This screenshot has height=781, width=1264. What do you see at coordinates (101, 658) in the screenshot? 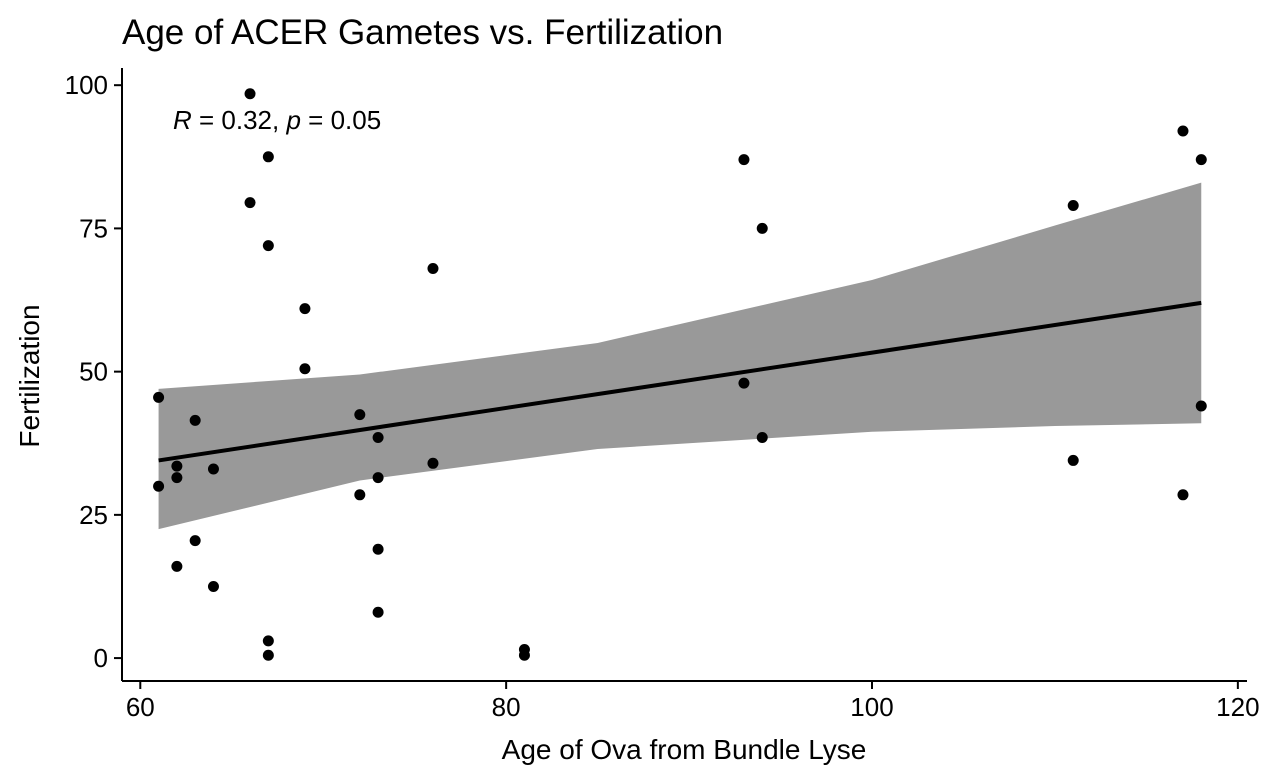
I see `y-tick-label: 0` at bounding box center [101, 658].